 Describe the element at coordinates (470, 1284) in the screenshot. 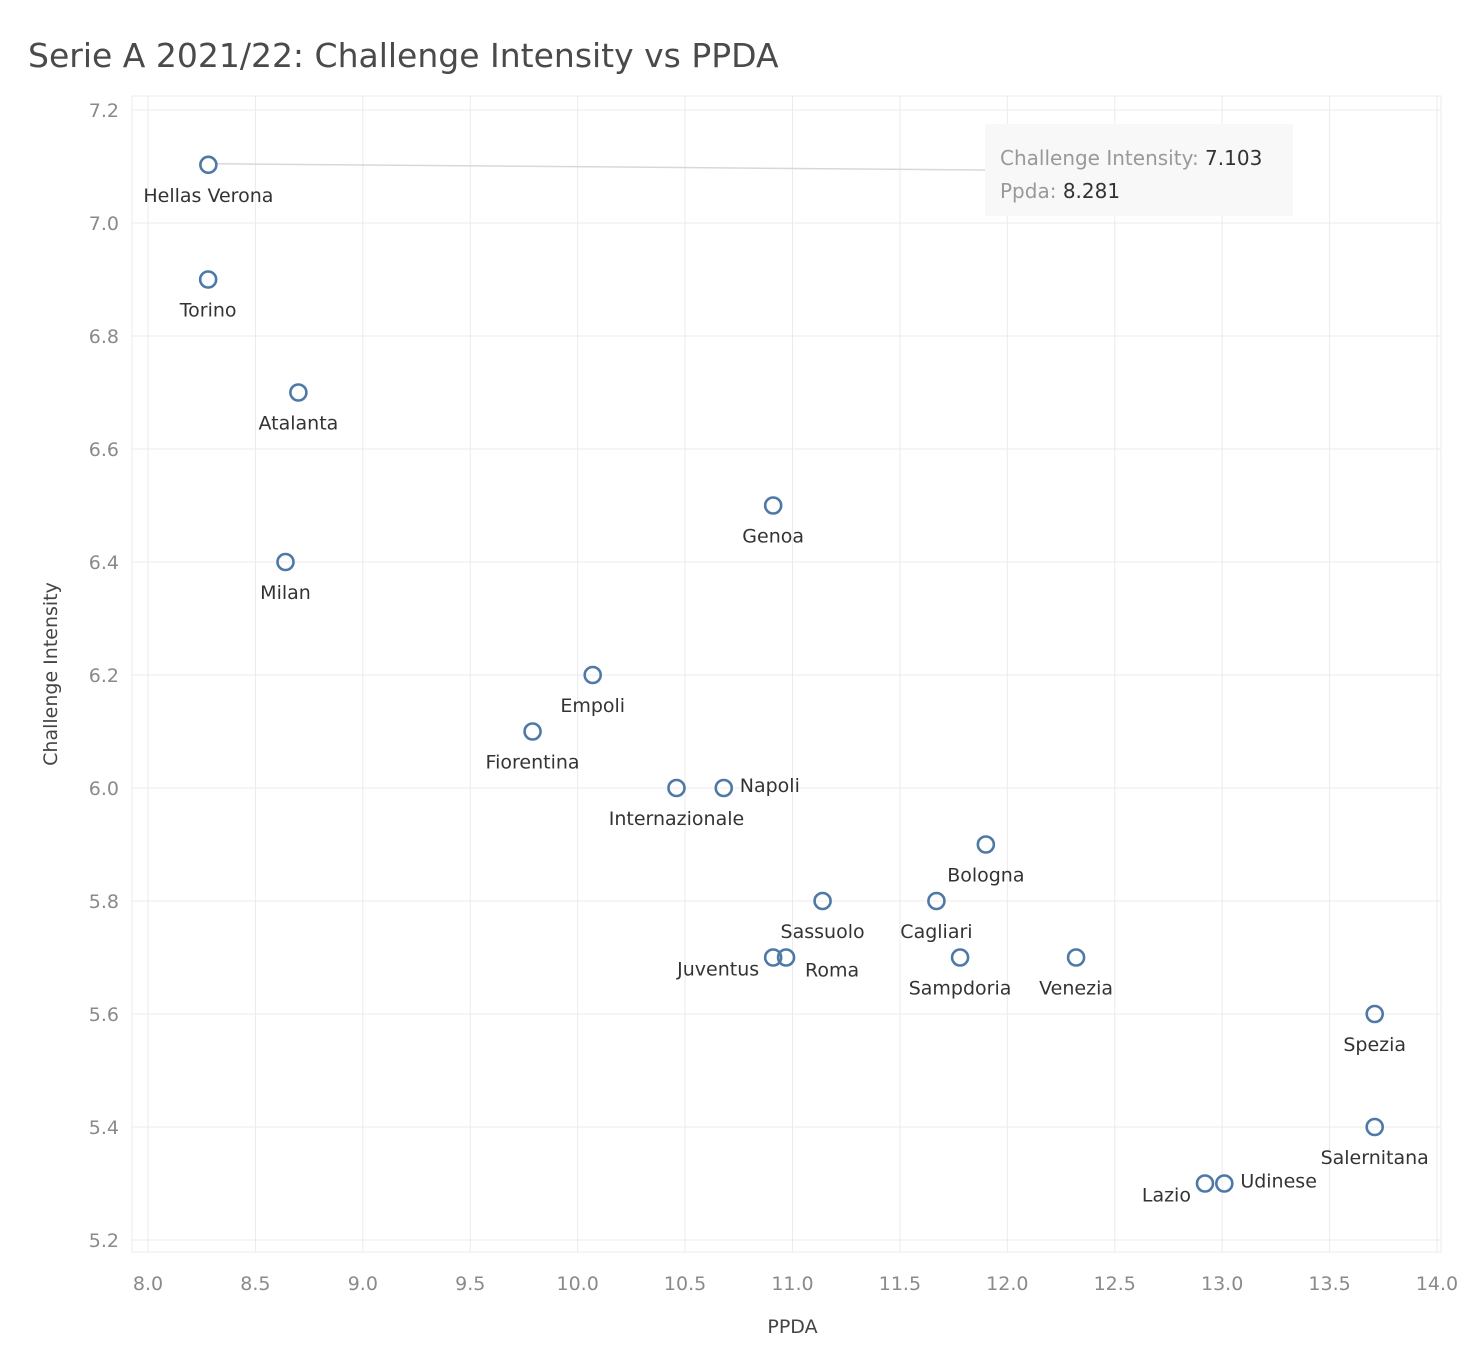

I see `x-tick-label: 9.5` at that location.